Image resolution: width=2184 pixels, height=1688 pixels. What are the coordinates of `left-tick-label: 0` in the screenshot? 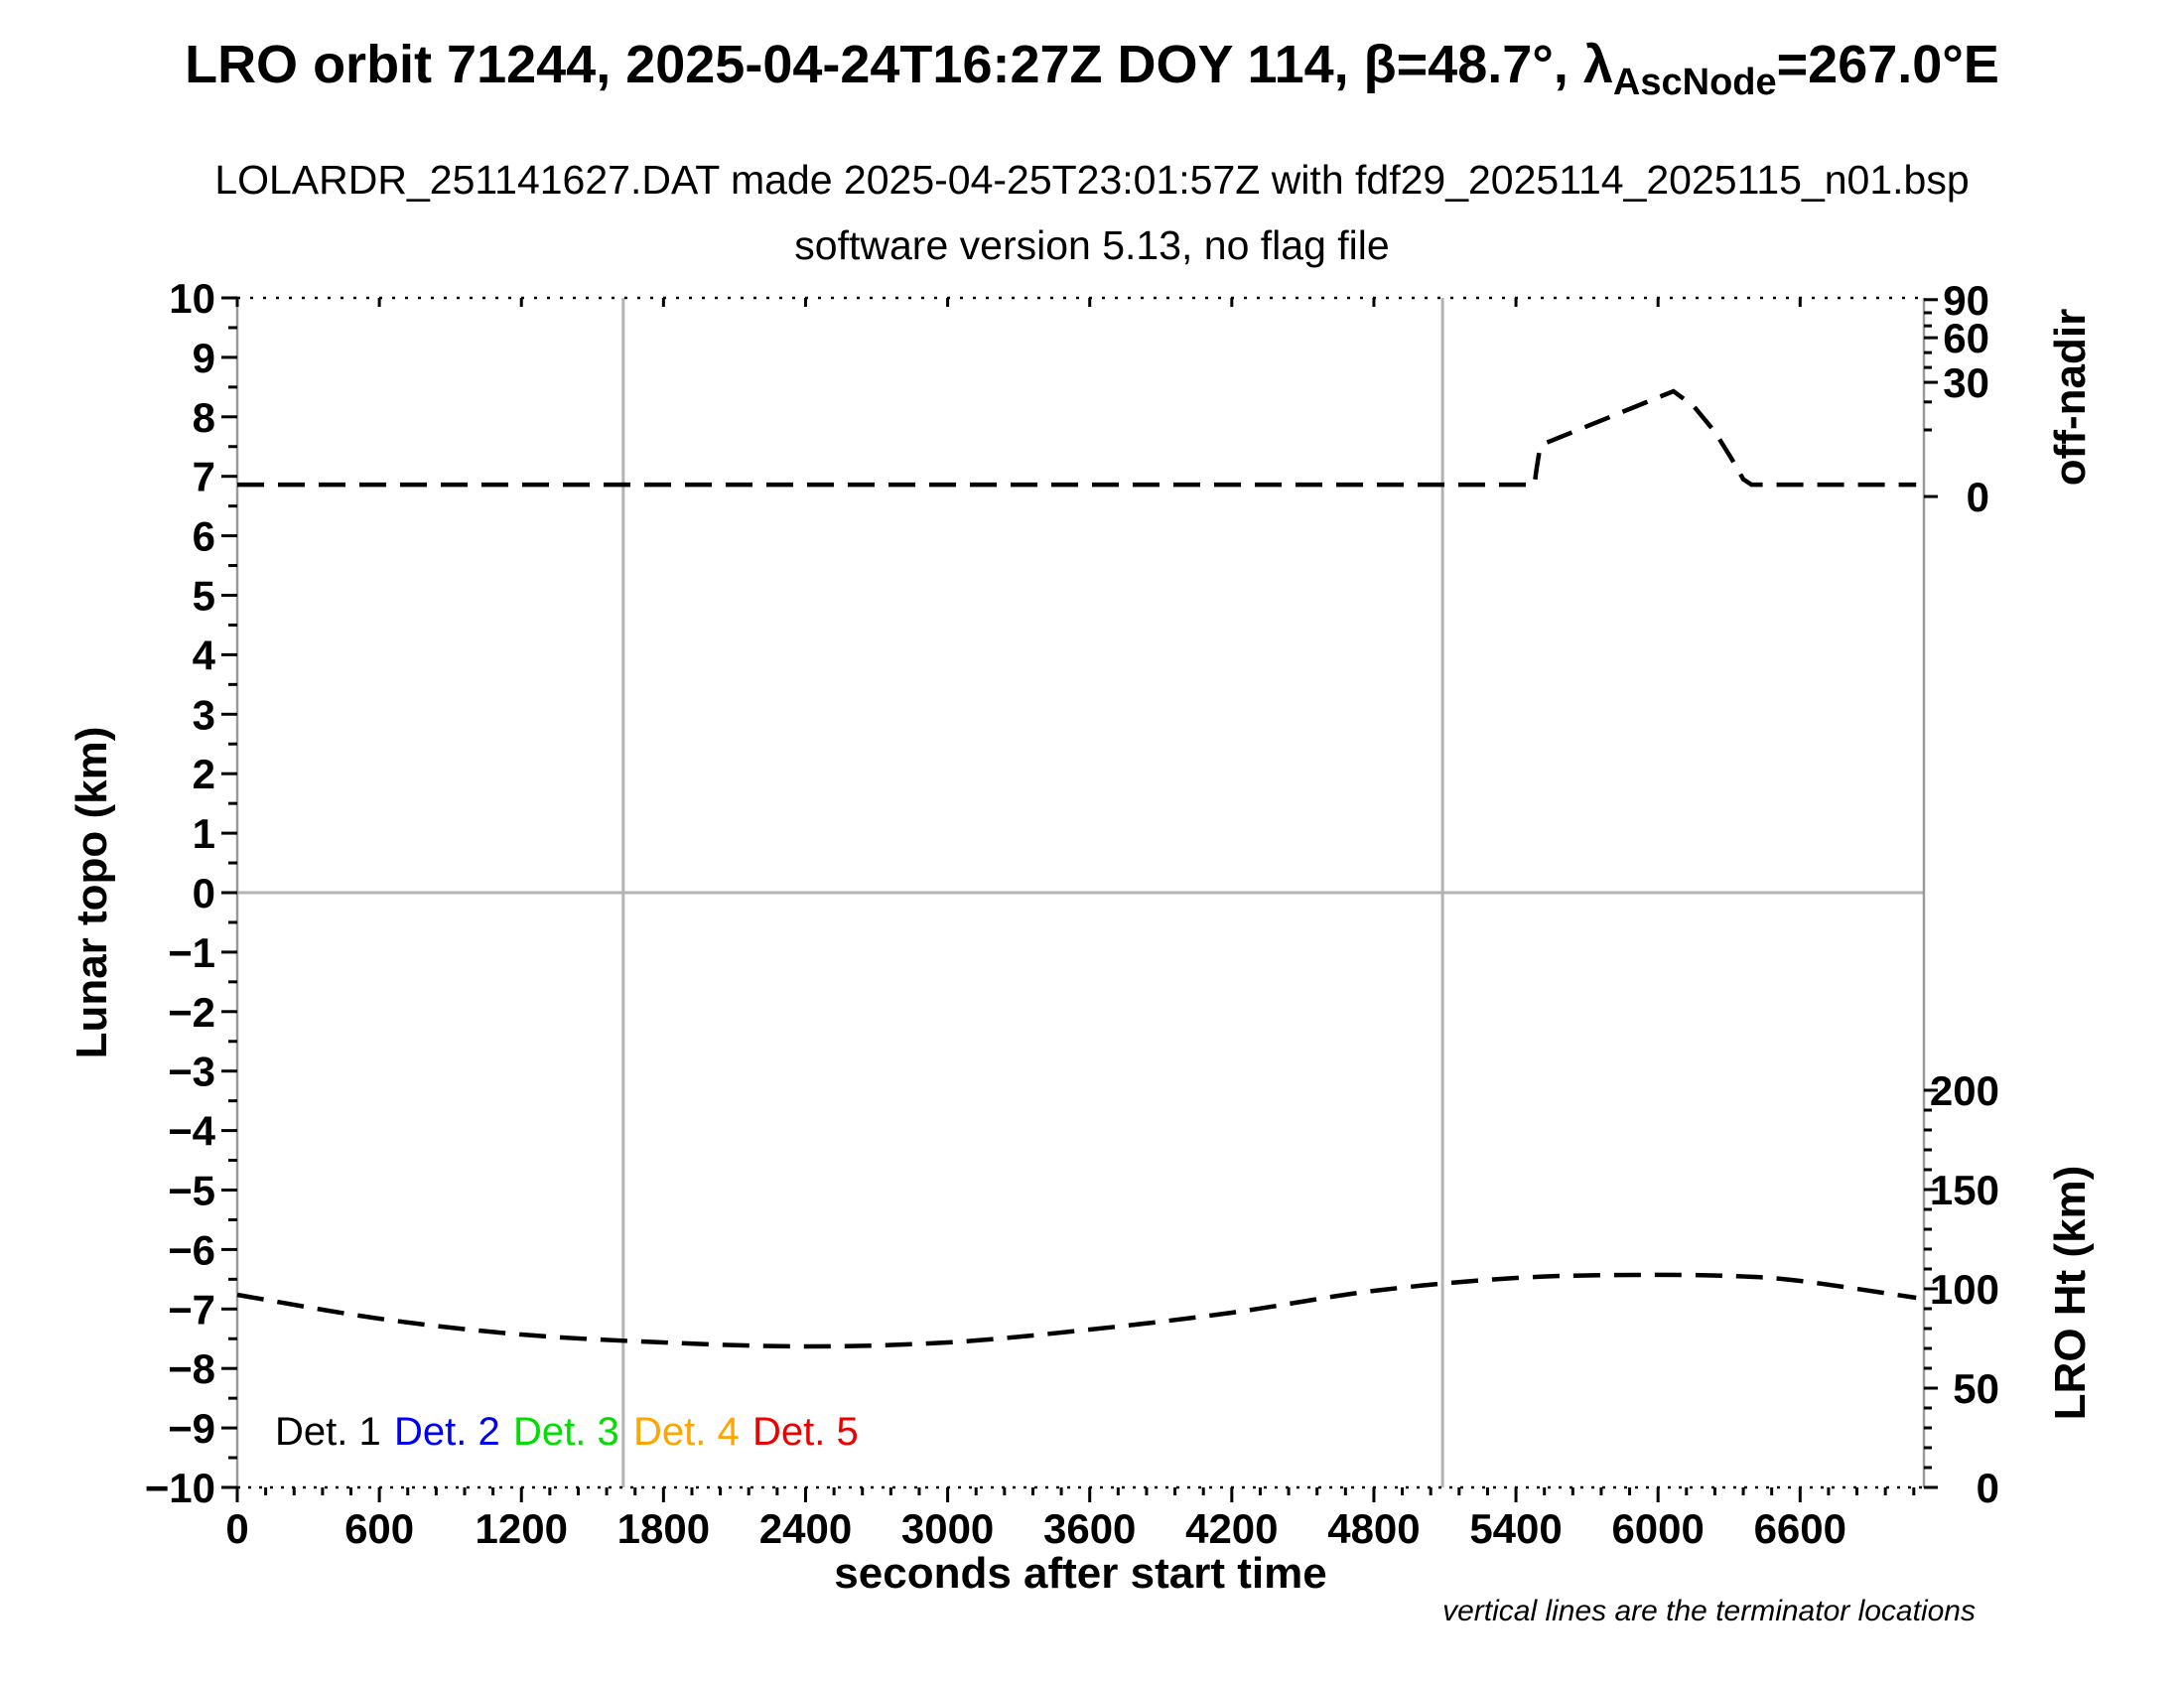 It's located at (204, 893).